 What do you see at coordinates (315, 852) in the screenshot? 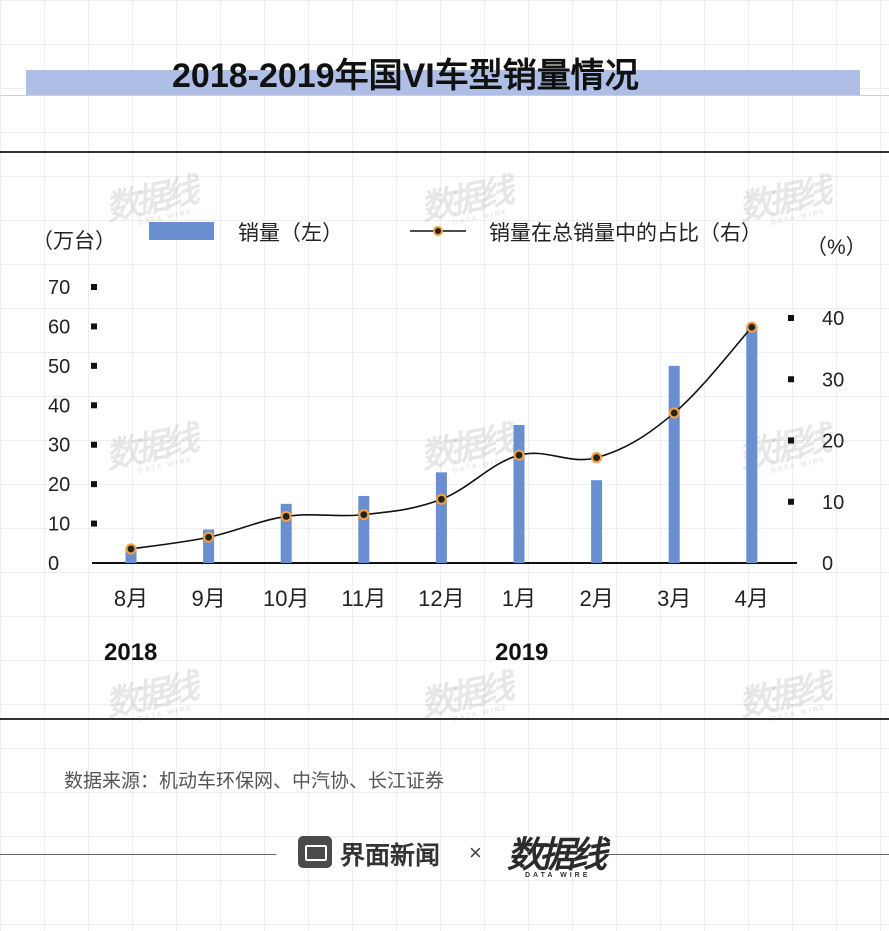
I see `jiemian-logo-icon` at bounding box center [315, 852].